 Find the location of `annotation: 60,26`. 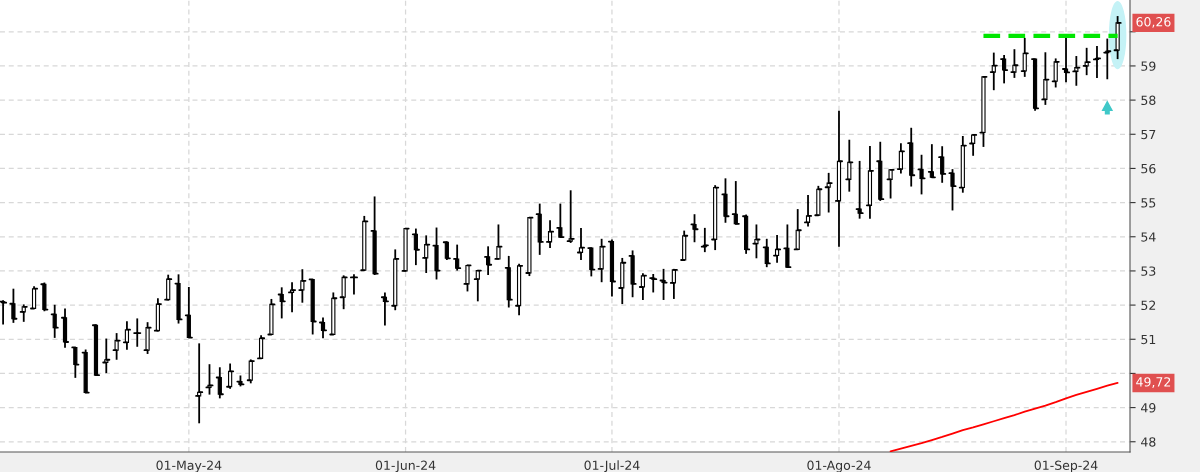

annotation: 60,26 is located at coordinates (1153, 22).